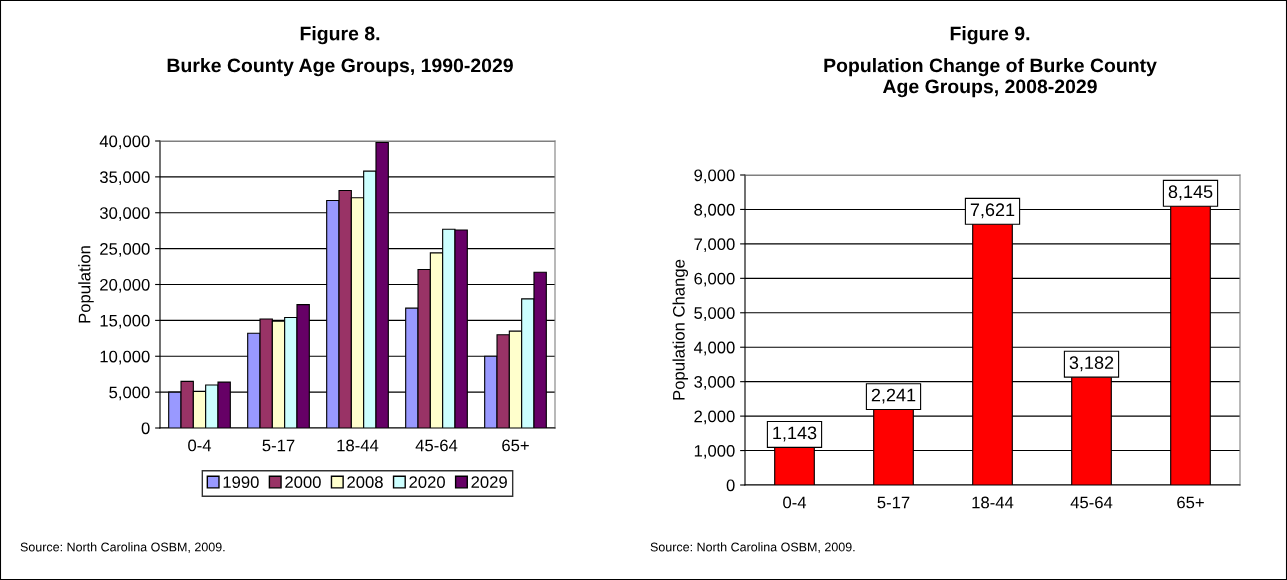  What do you see at coordinates (241, 482) in the screenshot?
I see `legend-label: 1990` at bounding box center [241, 482].